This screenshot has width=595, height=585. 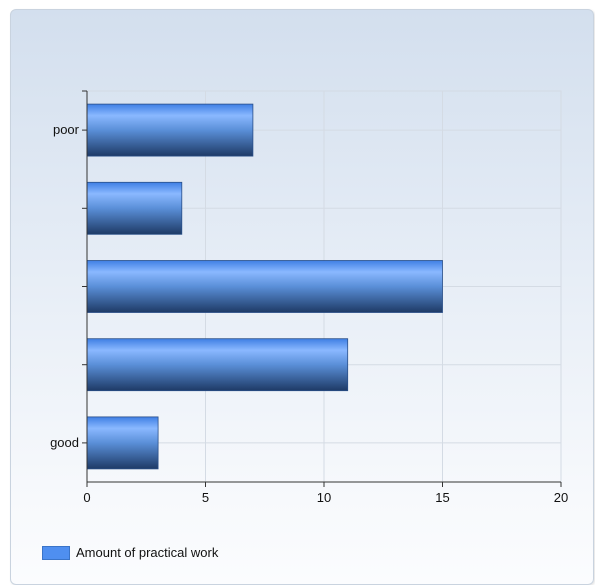 What do you see at coordinates (64, 442) in the screenshot?
I see `y-tick-label: good` at bounding box center [64, 442].